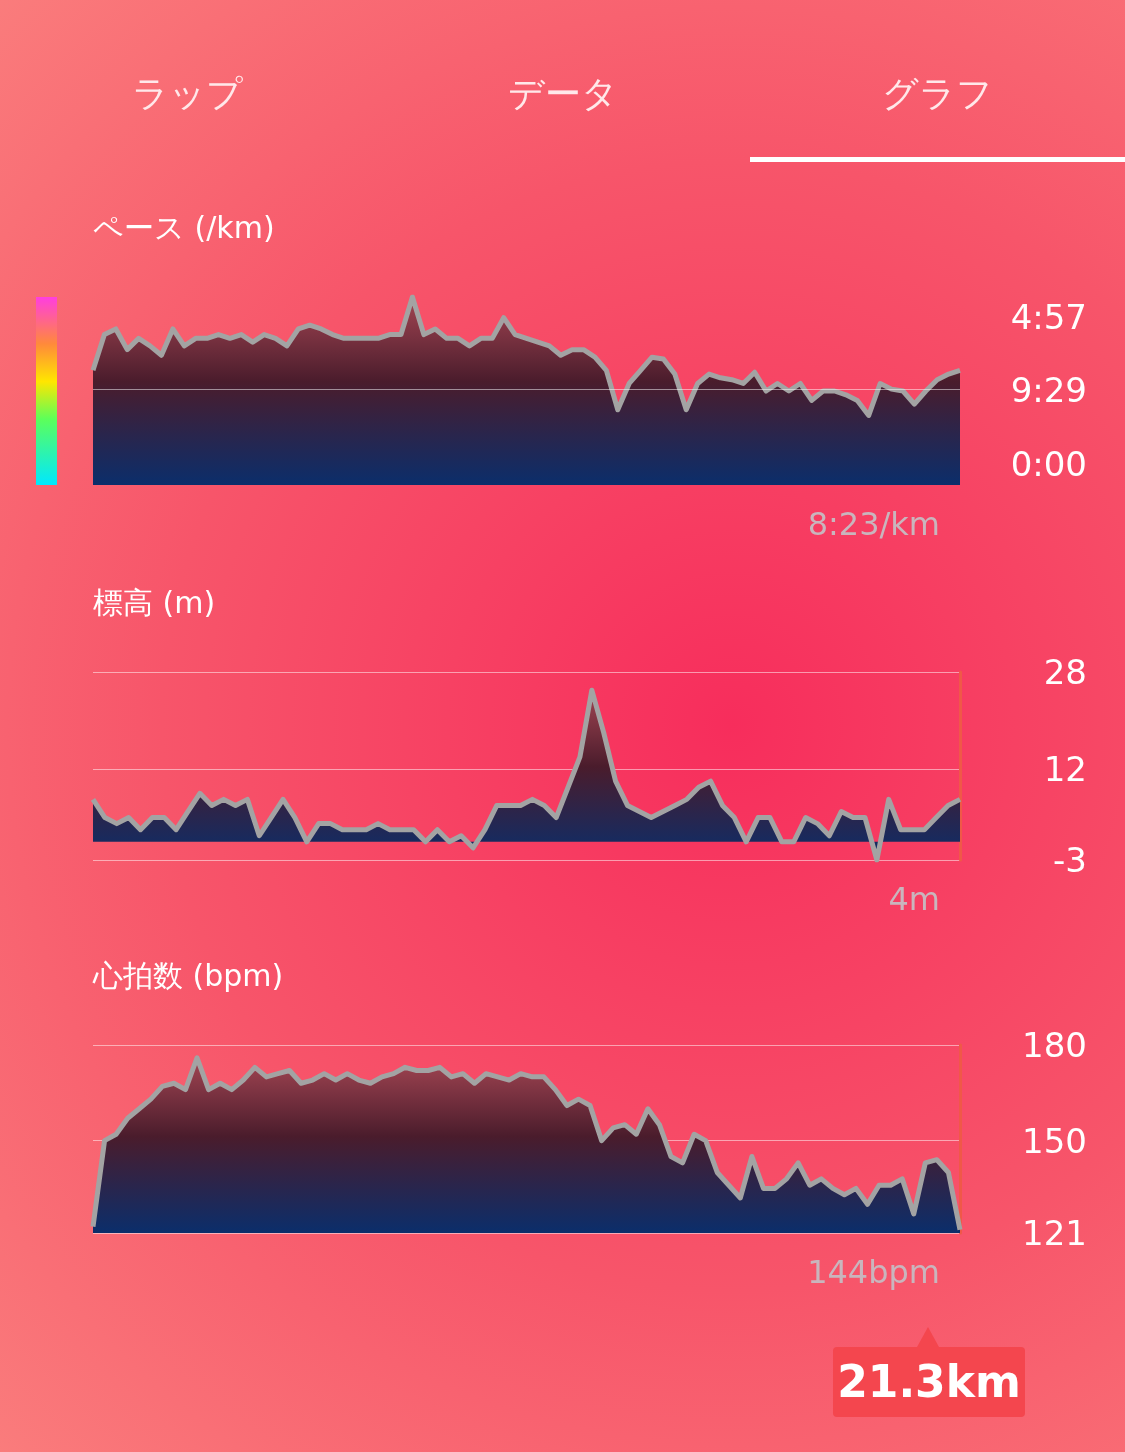  What do you see at coordinates (1065, 672) in the screenshot?
I see `y-tick-label: 28` at bounding box center [1065, 672].